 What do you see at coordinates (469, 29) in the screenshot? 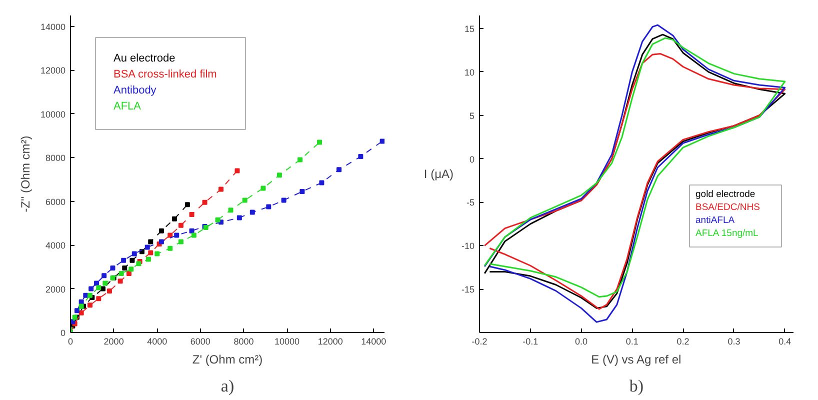
I see `y-tick-label: 15` at bounding box center [469, 29].